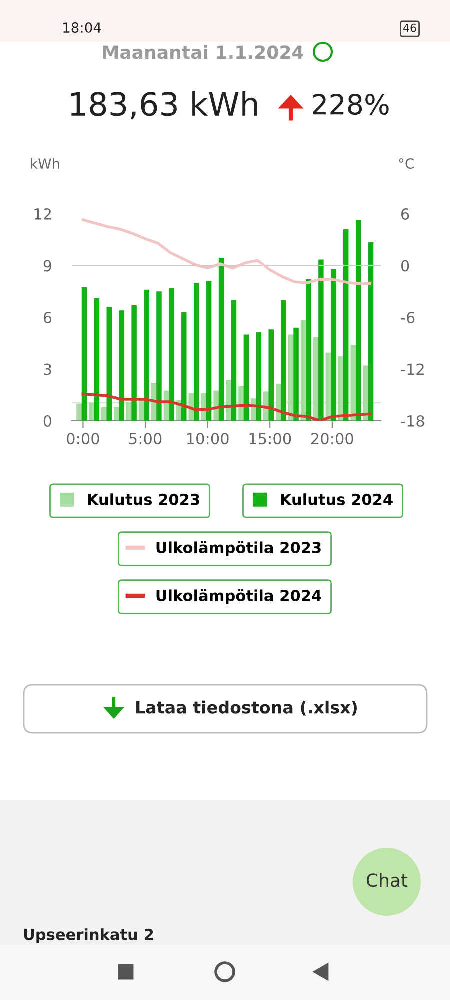 The width and height of the screenshot is (450, 1000). I want to click on chart-title: Maanantai 1.1.2024, so click(203, 52).